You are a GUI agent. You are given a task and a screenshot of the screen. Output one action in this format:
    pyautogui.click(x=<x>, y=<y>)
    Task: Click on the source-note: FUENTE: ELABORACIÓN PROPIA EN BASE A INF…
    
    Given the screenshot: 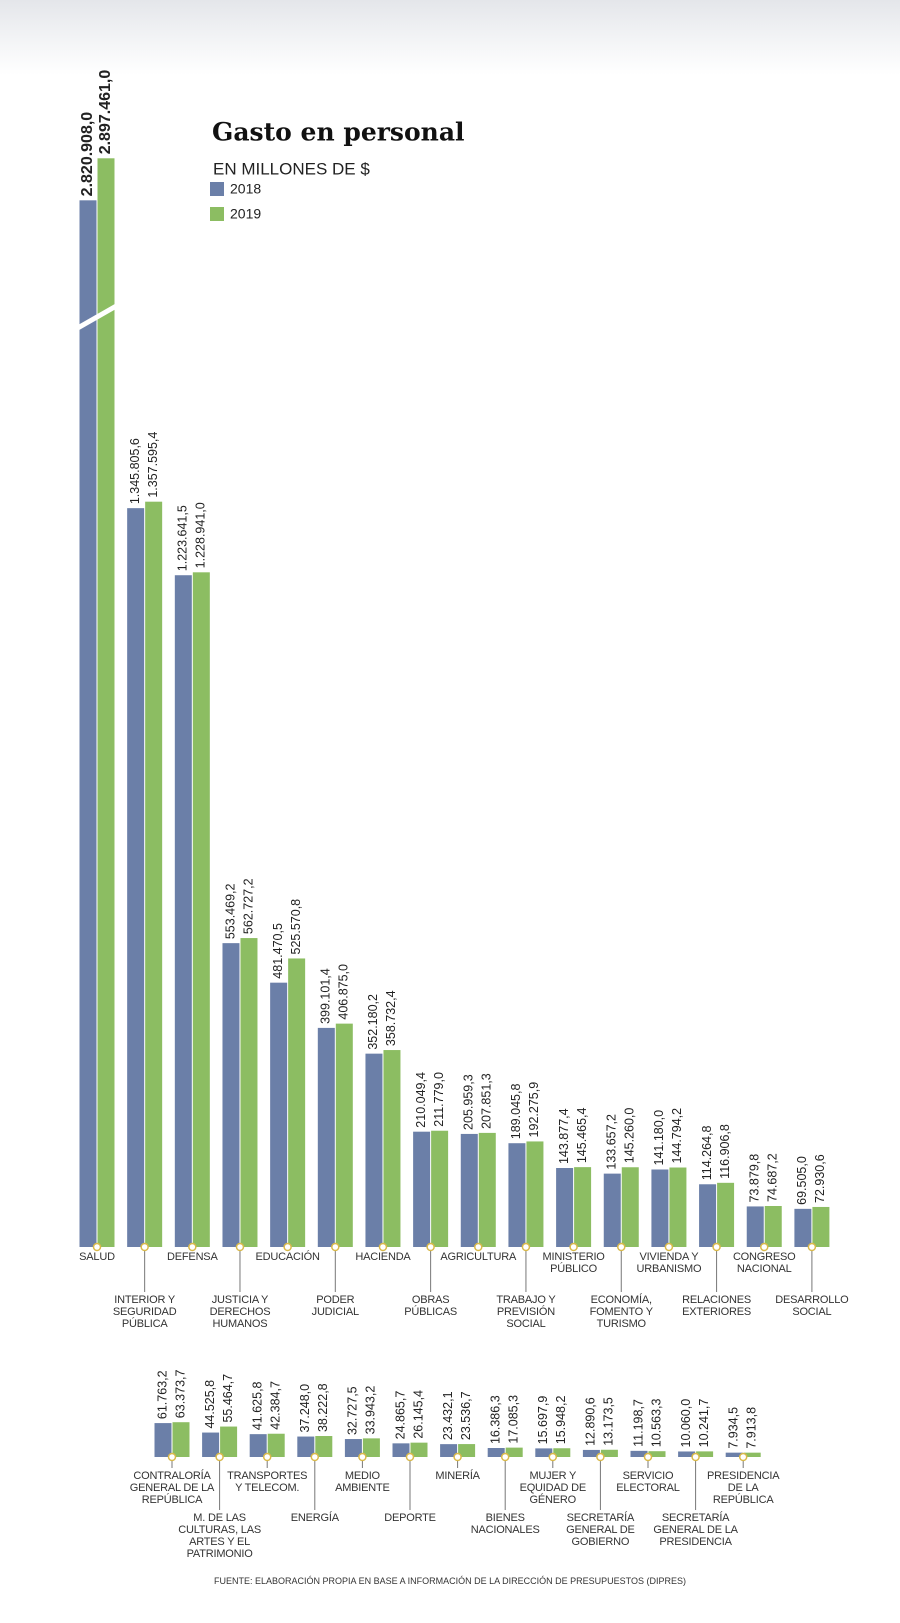 What is the action you would take?
    pyautogui.click(x=450, y=1581)
    